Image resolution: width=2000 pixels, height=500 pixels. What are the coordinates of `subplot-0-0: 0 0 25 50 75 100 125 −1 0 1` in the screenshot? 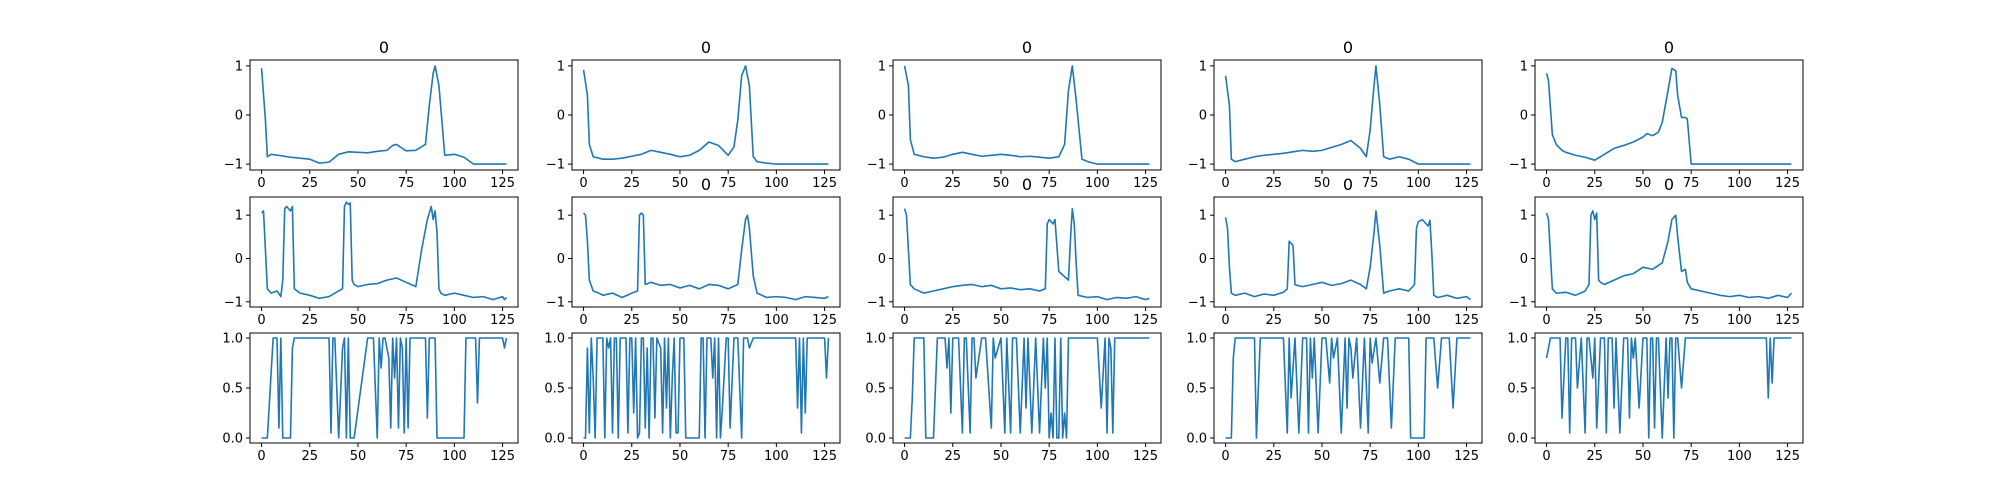 It's located at (371, 114).